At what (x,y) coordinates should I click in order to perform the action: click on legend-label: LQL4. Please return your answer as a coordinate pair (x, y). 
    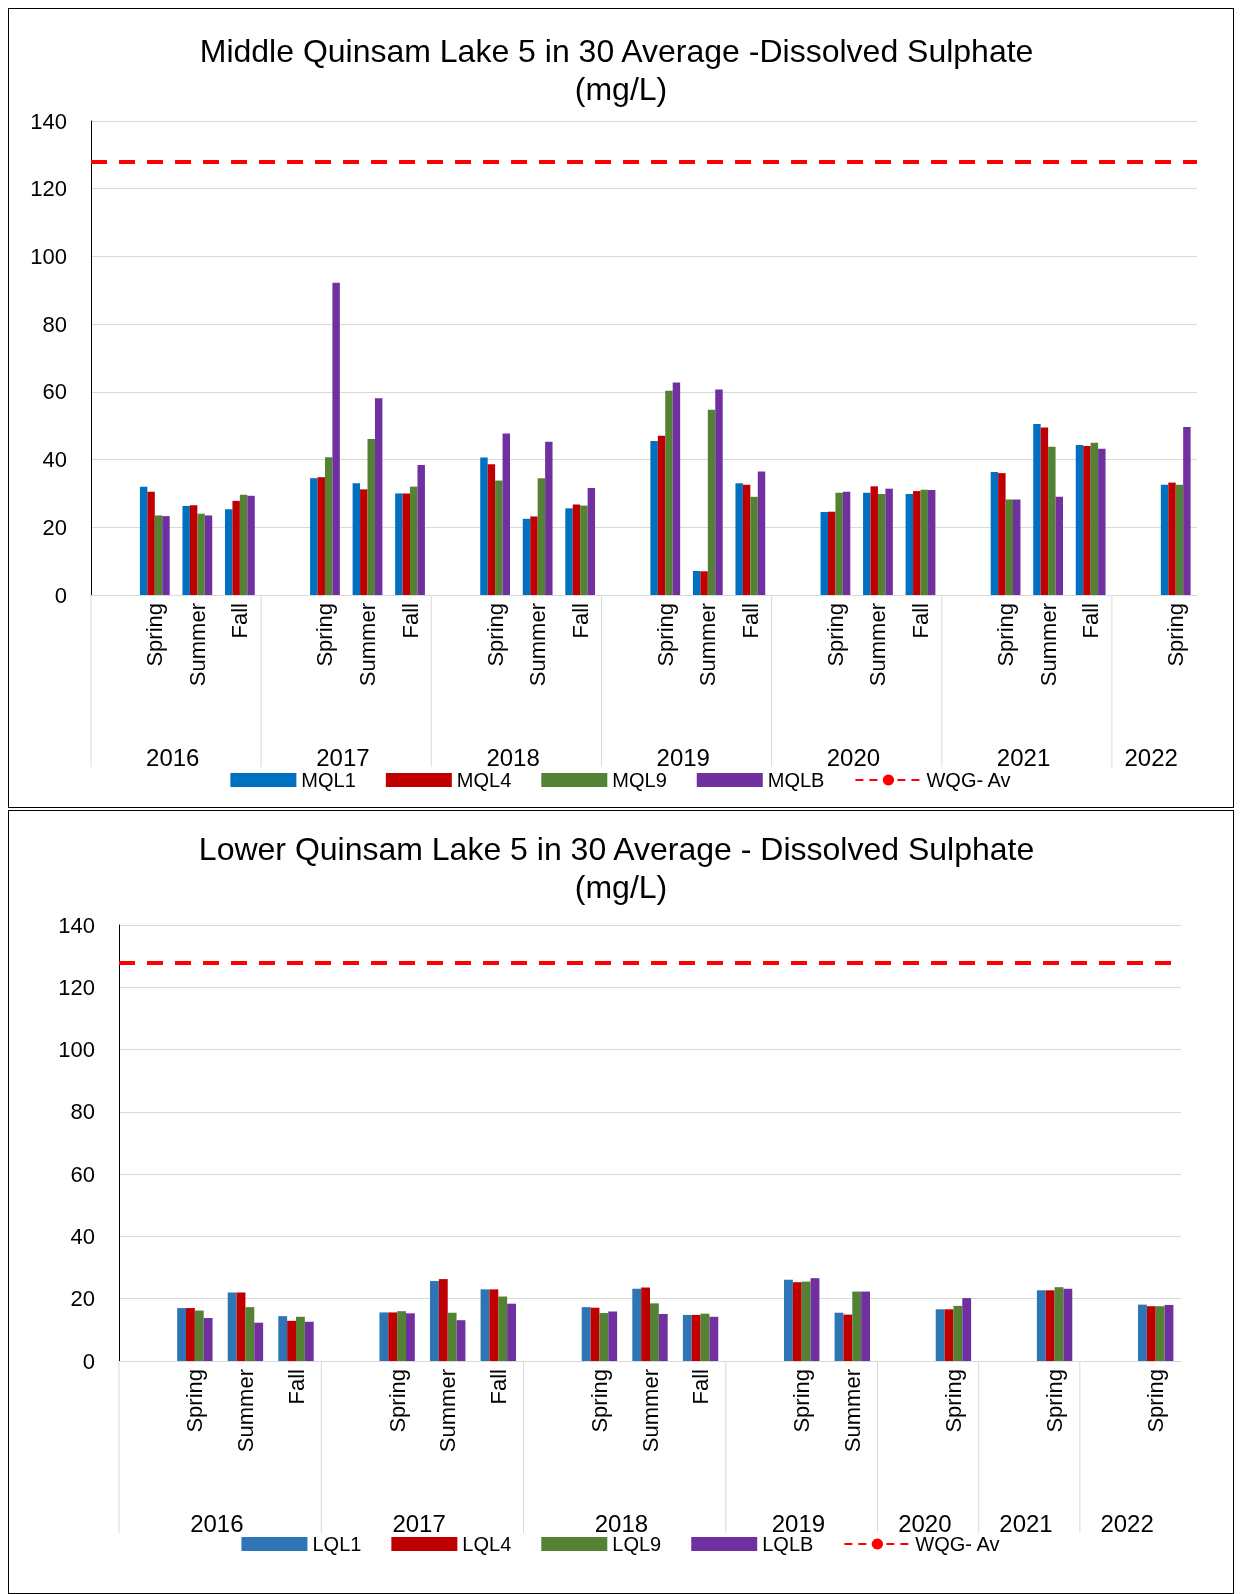
    Looking at the image, I should click on (487, 1544).